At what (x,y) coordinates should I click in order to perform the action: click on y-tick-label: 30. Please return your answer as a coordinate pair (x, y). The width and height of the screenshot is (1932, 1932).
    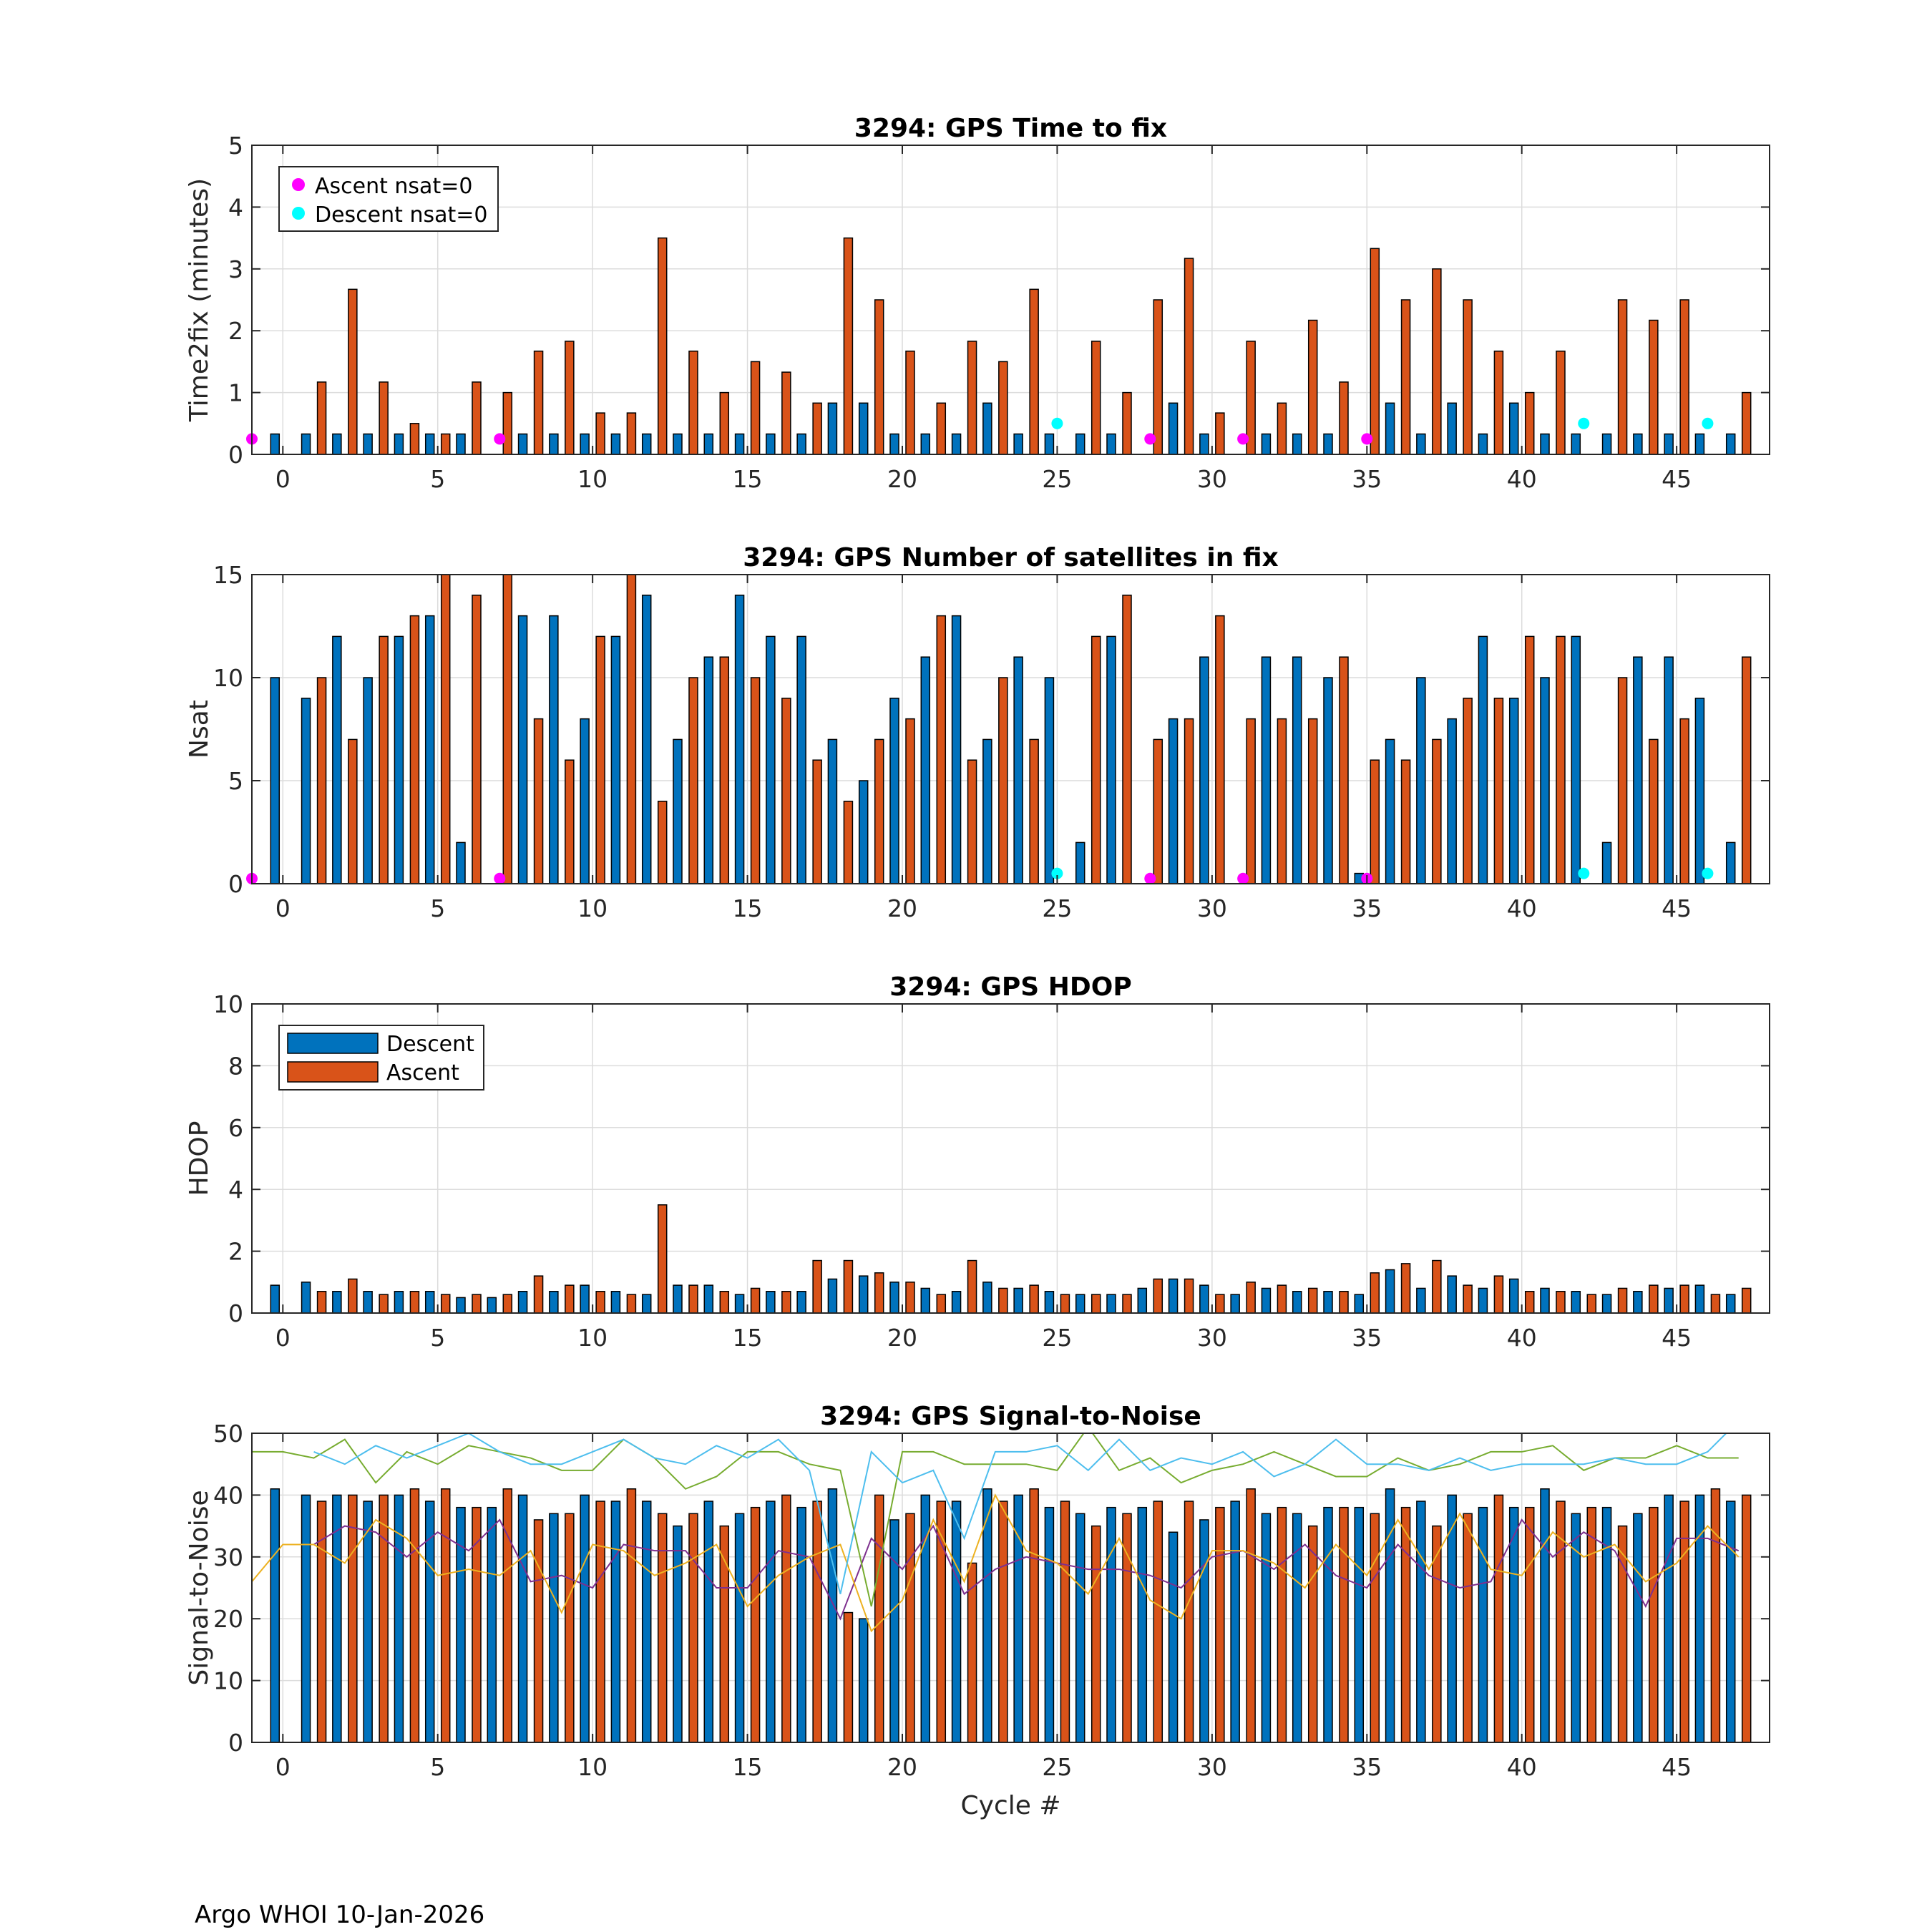
    Looking at the image, I should click on (228, 1557).